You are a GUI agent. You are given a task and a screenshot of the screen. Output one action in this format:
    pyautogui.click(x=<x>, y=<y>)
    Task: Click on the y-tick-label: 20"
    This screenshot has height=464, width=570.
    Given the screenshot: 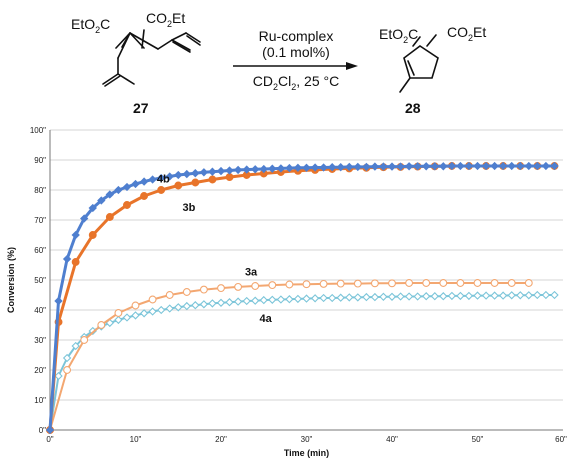 What is the action you would take?
    pyautogui.click(x=40, y=370)
    